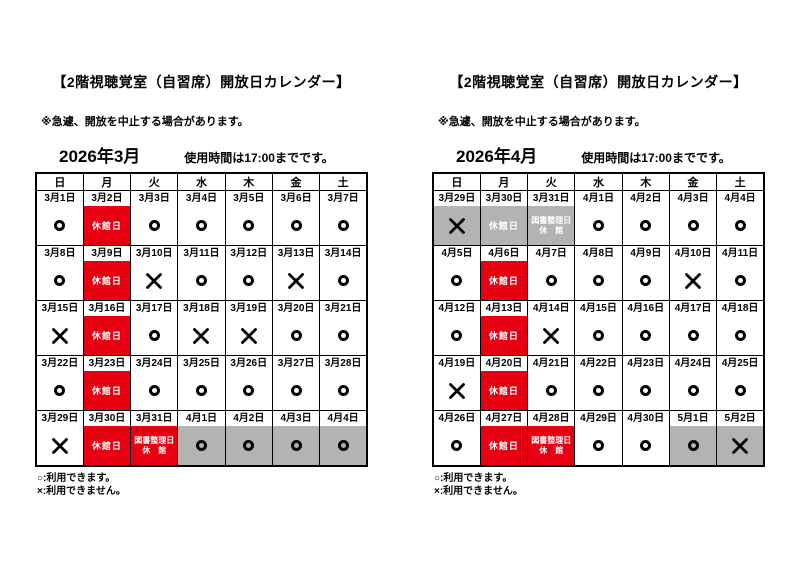  I want to click on day-date-label: 3月7日, so click(343, 198).